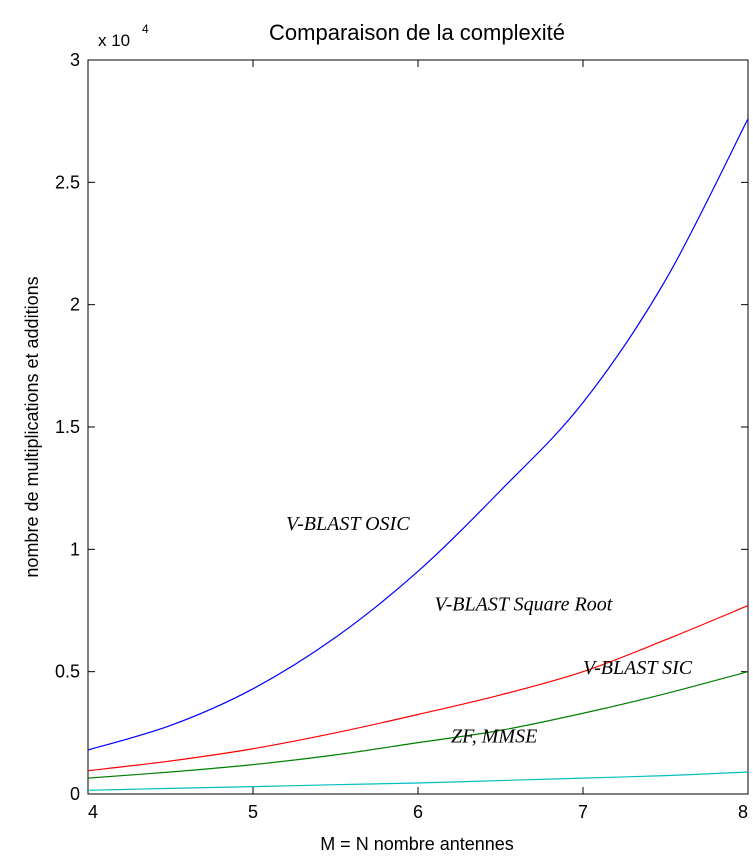  What do you see at coordinates (253, 812) in the screenshot?
I see `x-tick-label: 5` at bounding box center [253, 812].